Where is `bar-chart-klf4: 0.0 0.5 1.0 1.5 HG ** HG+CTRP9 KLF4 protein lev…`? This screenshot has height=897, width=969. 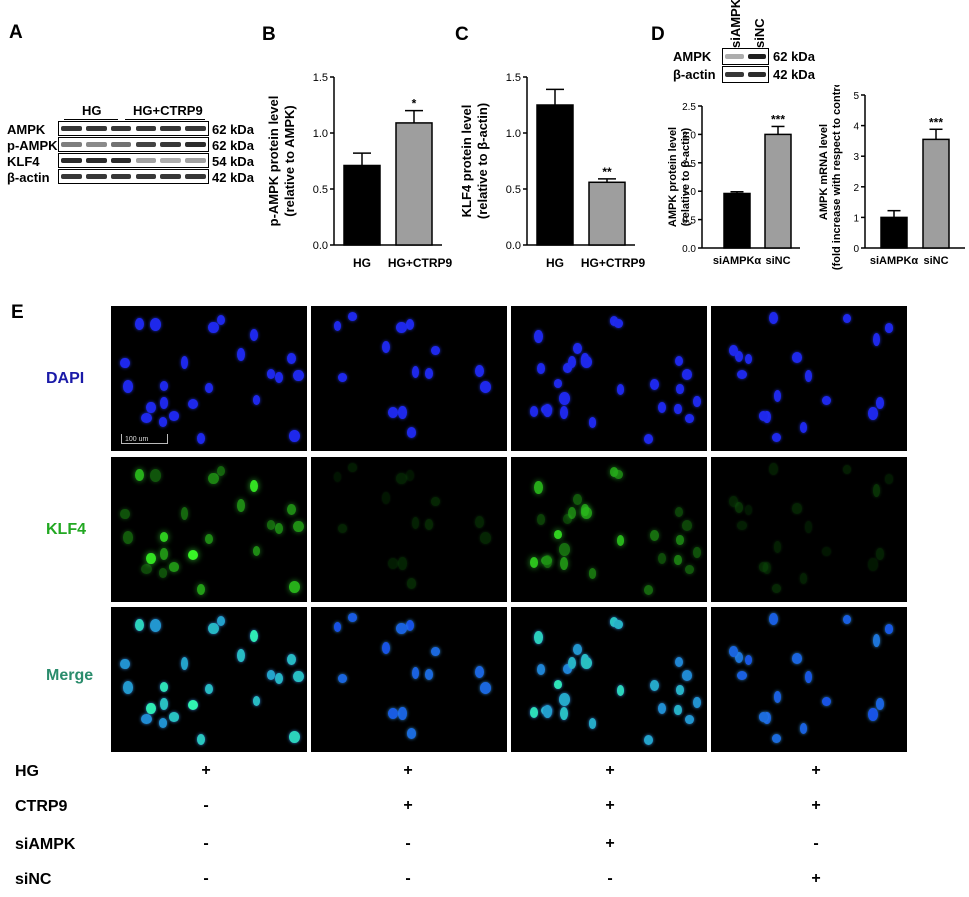 bar-chart-klf4: 0.0 0.5 1.0 1.5 HG ** HG+CTRP9 KLF4 protein lev… is located at coordinates (552, 171).